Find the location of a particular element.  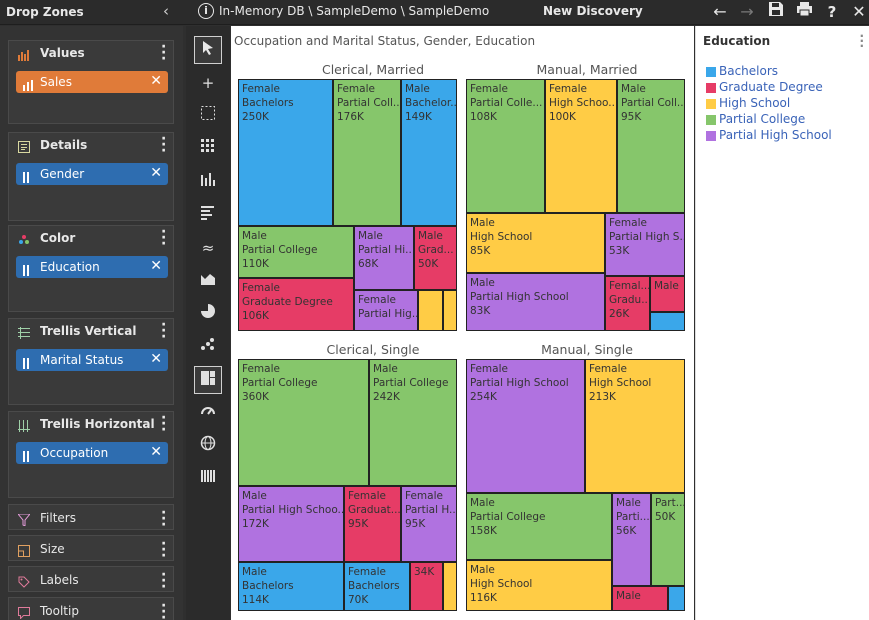

treemap-tile: Male High School 116K is located at coordinates (539, 585).